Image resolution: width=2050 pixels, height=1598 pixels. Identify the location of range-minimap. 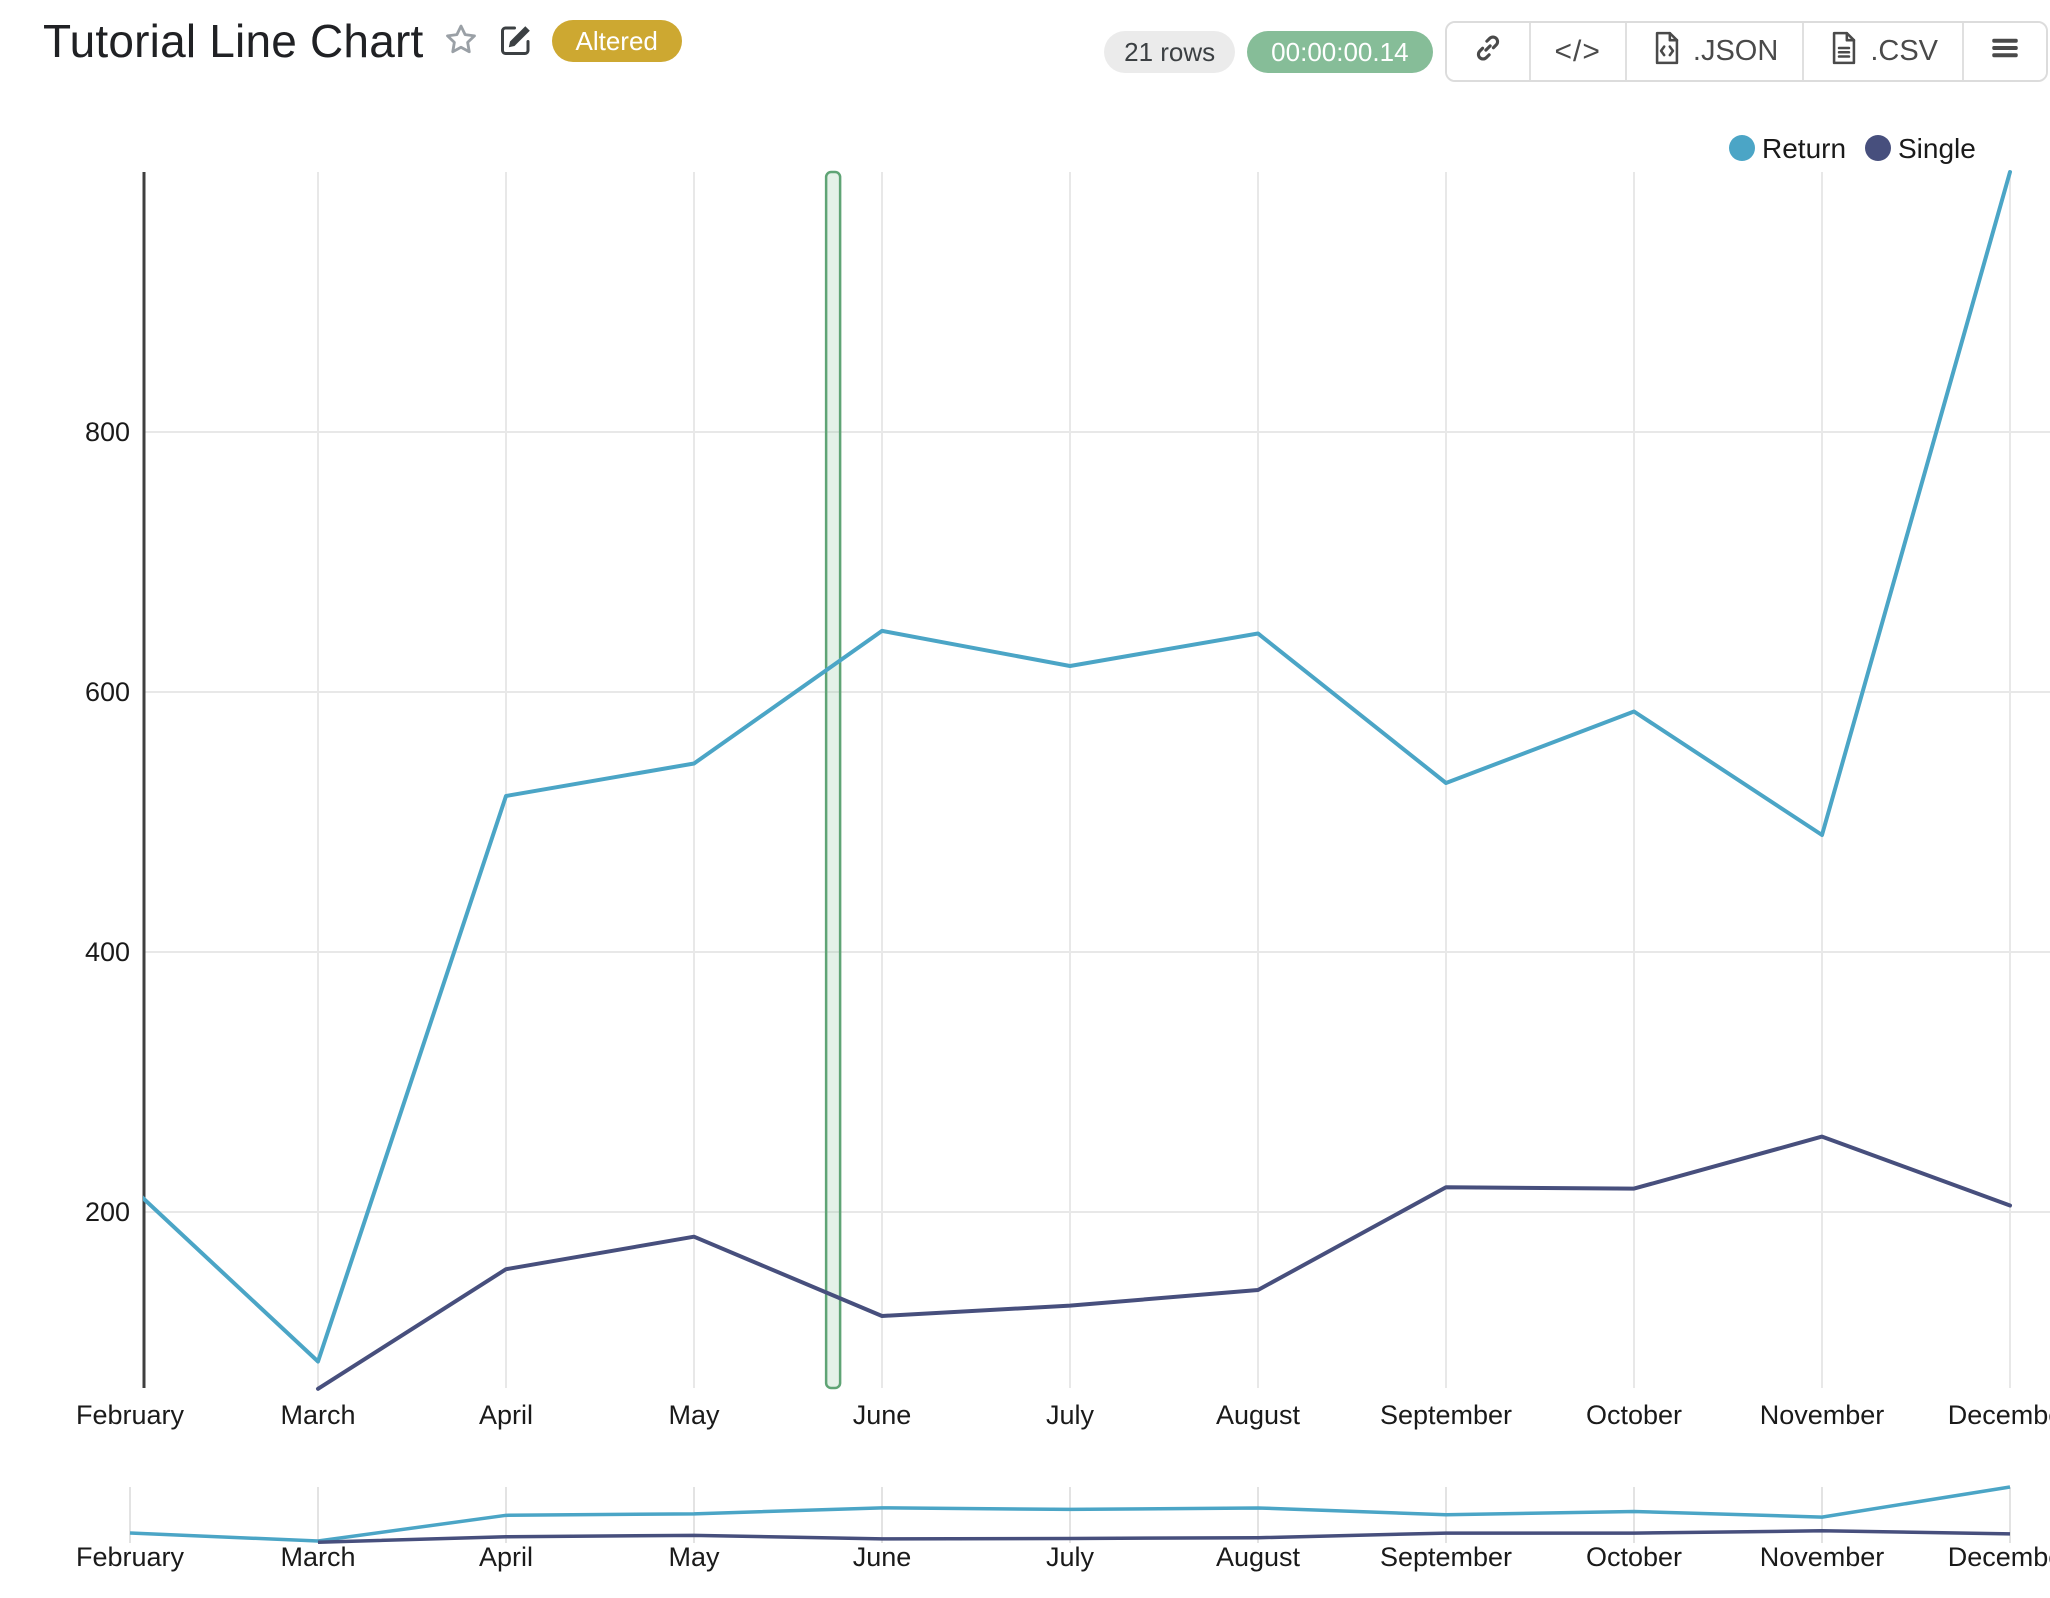
(1070, 1514).